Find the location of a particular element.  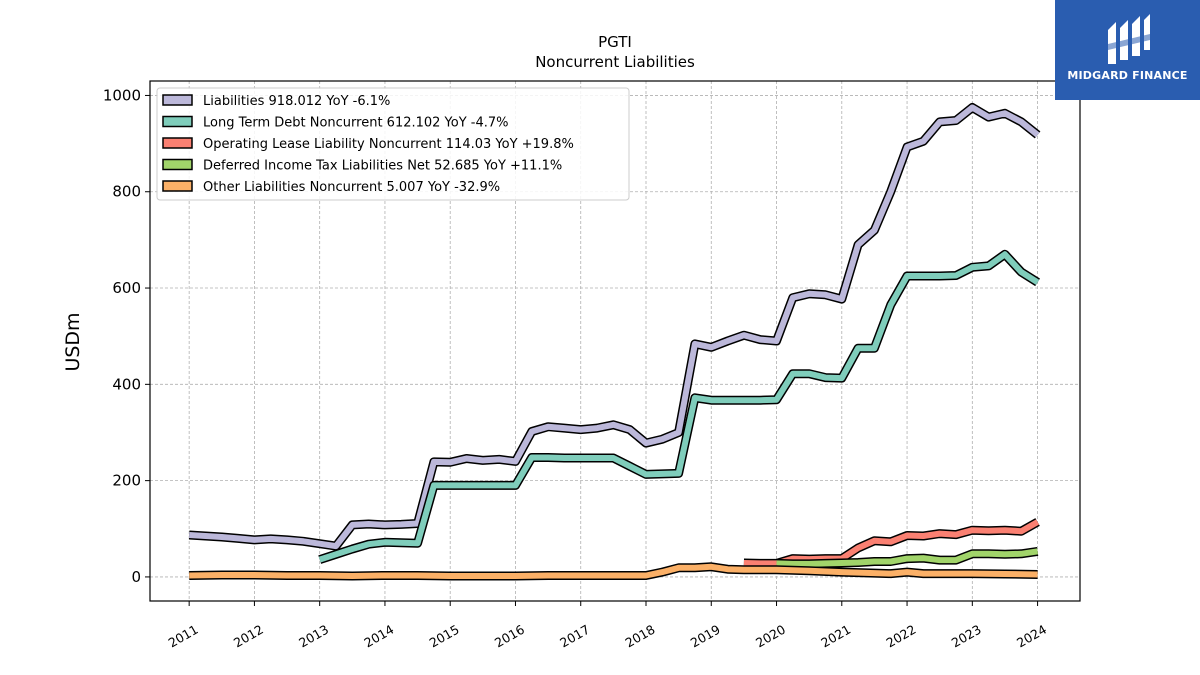

x-tick-label: 2011 is located at coordinates (183, 636).